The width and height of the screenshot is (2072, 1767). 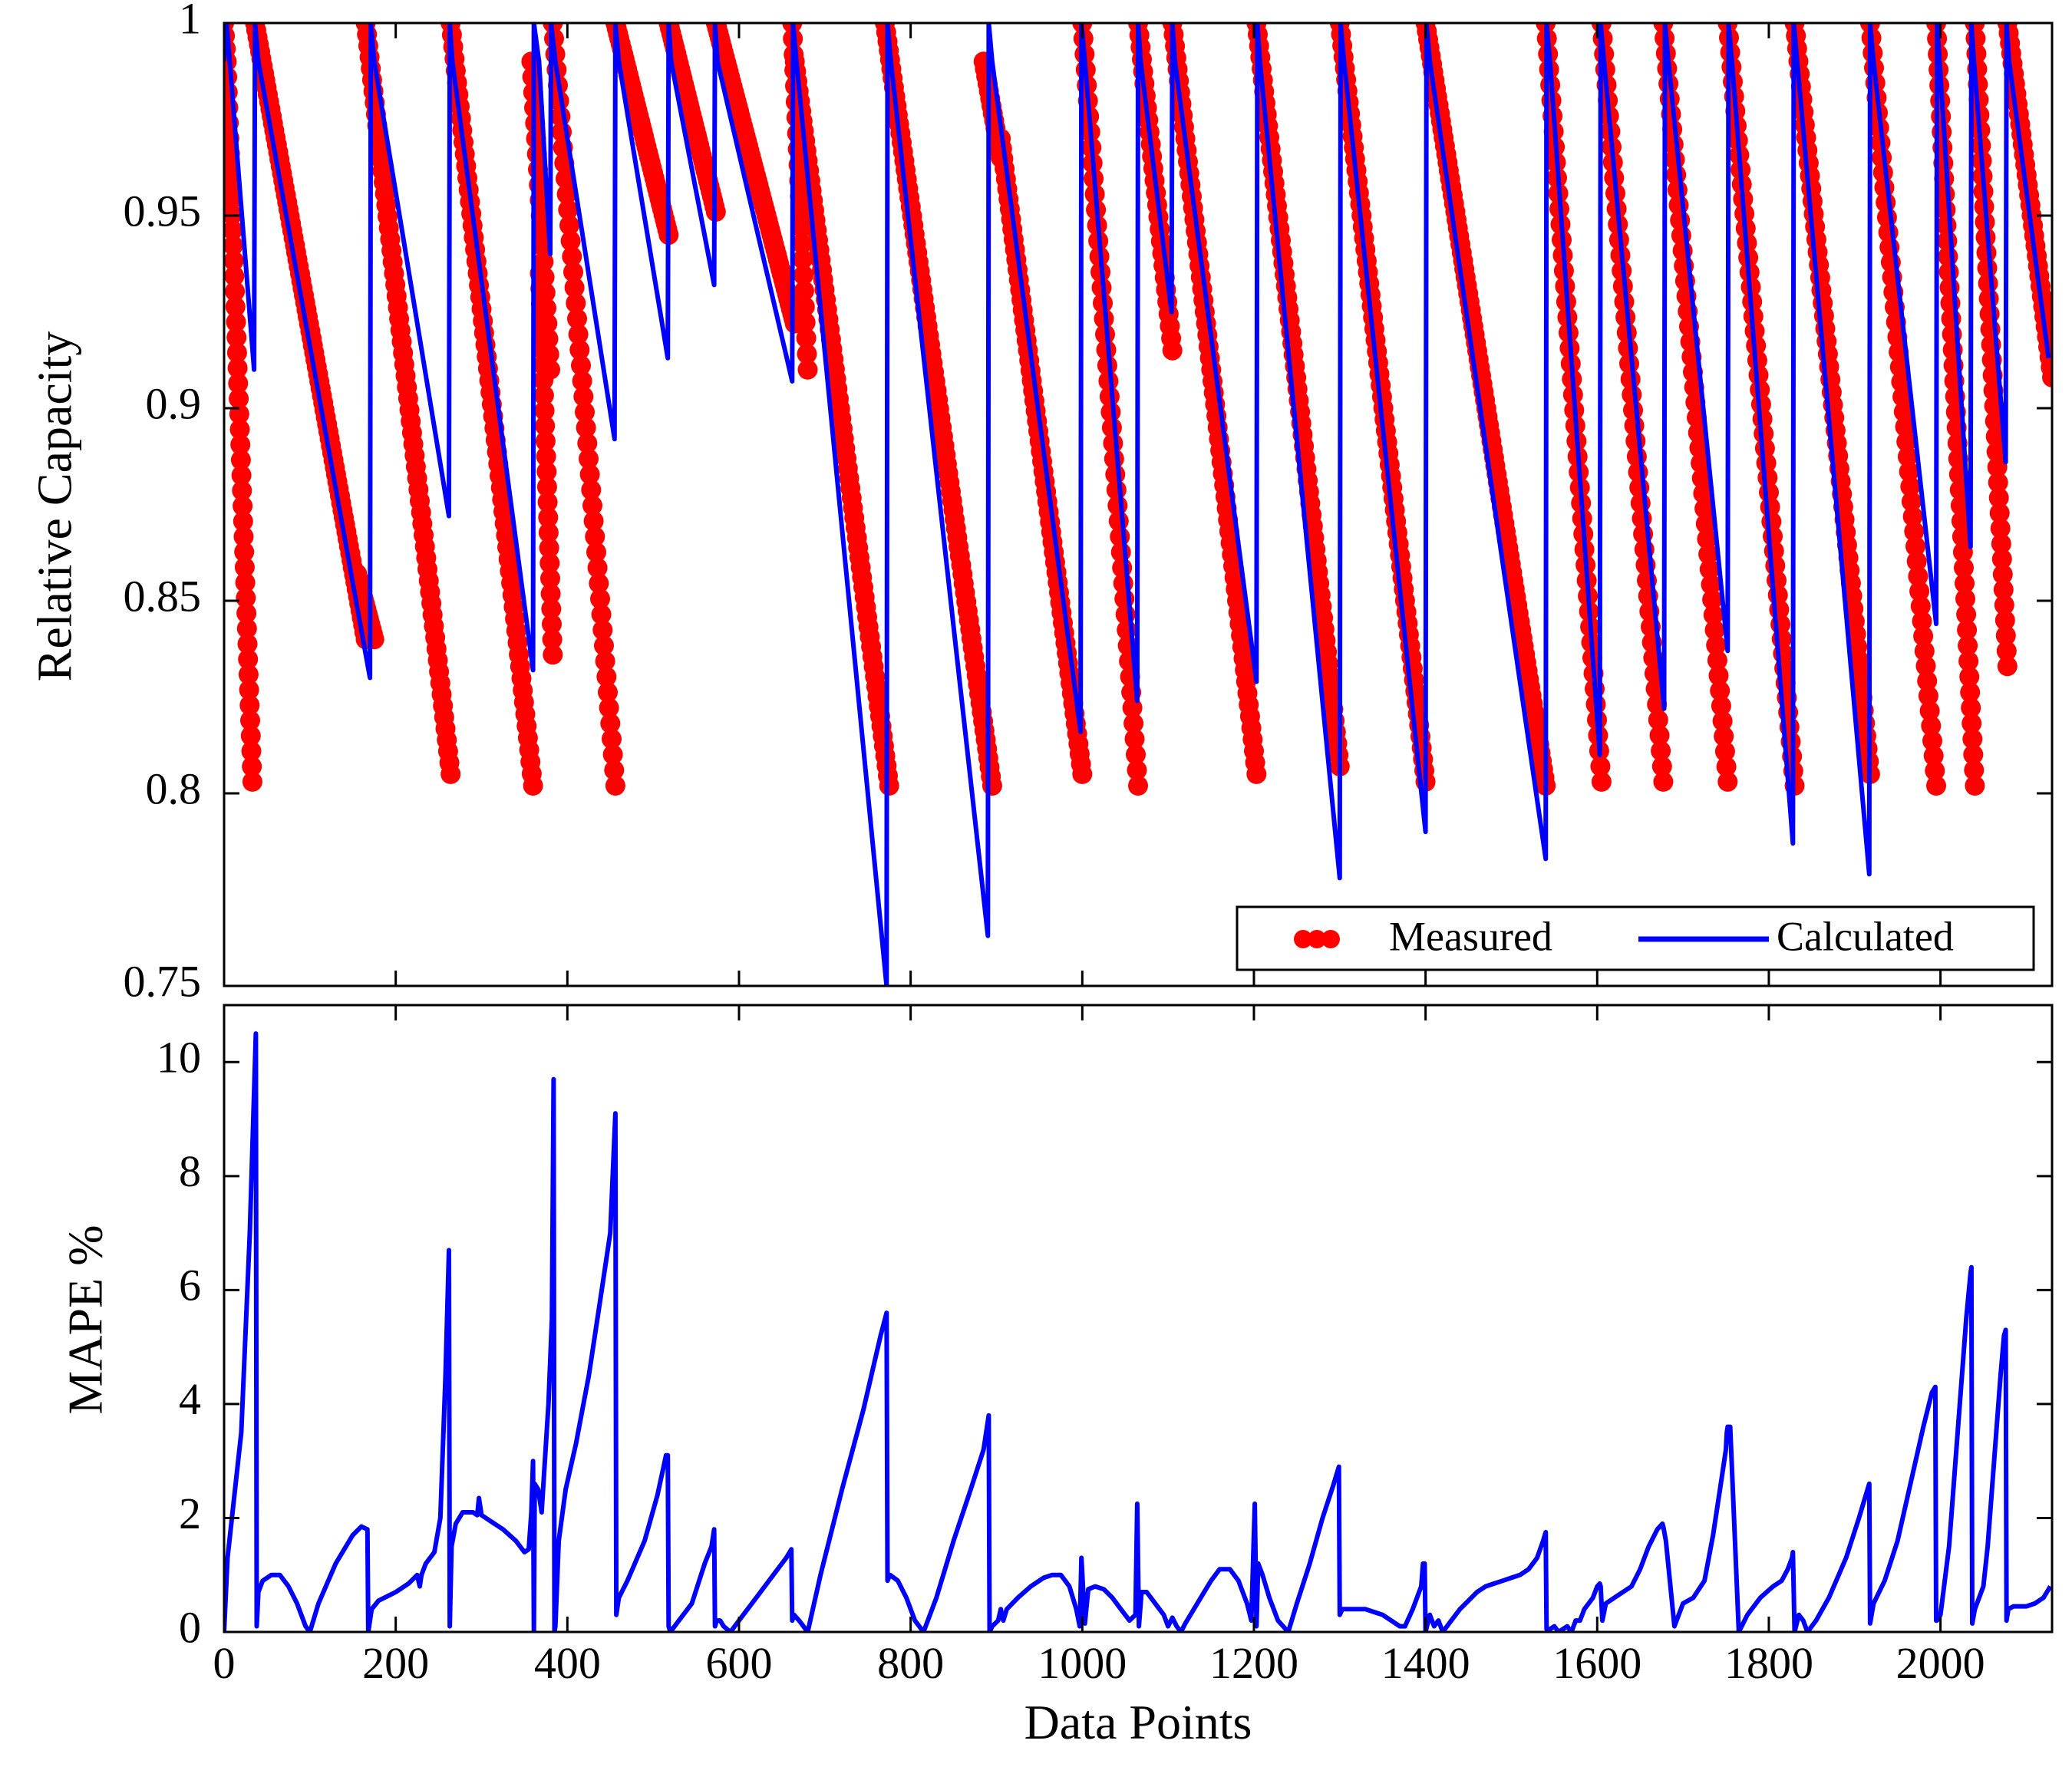 What do you see at coordinates (1317, 939) in the screenshot?
I see `legend-measured-marker` at bounding box center [1317, 939].